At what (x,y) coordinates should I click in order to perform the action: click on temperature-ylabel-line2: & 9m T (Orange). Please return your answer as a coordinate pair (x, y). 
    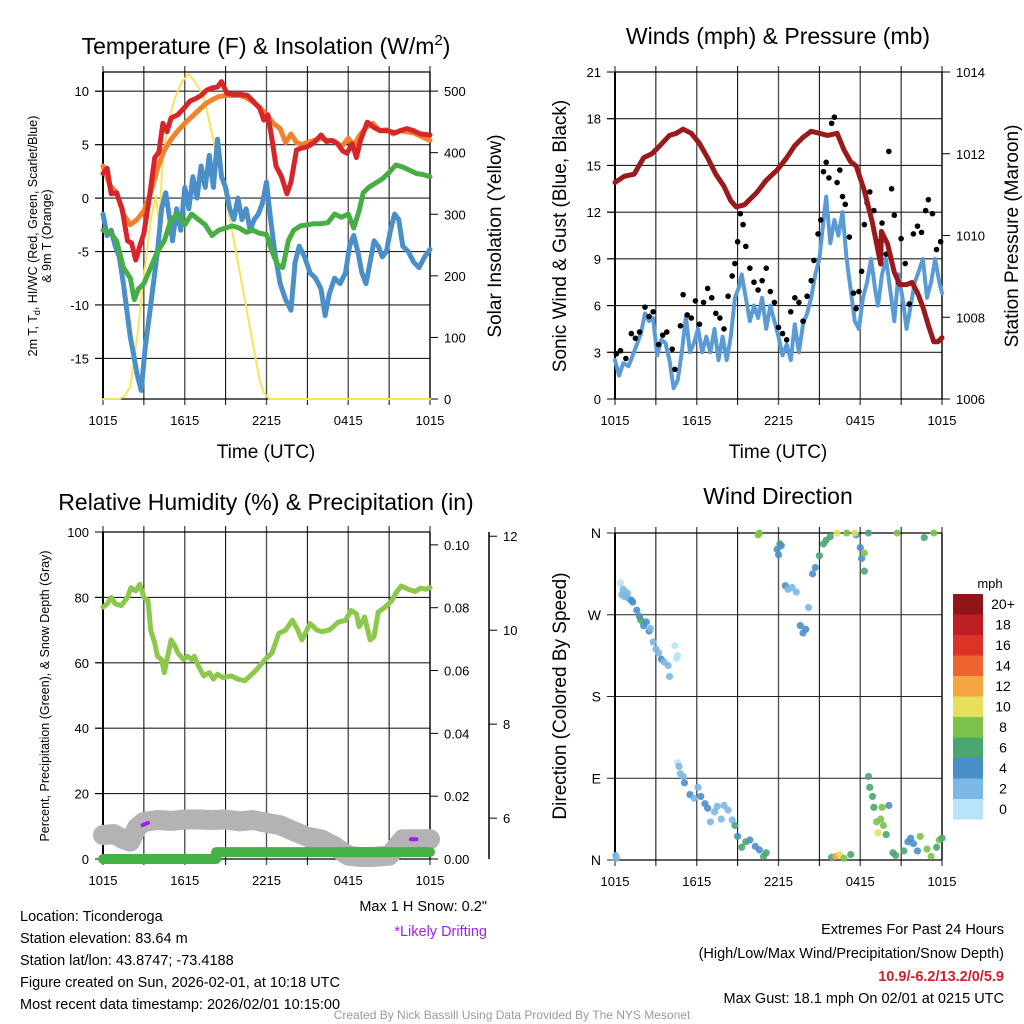
    Looking at the image, I should click on (47, 235).